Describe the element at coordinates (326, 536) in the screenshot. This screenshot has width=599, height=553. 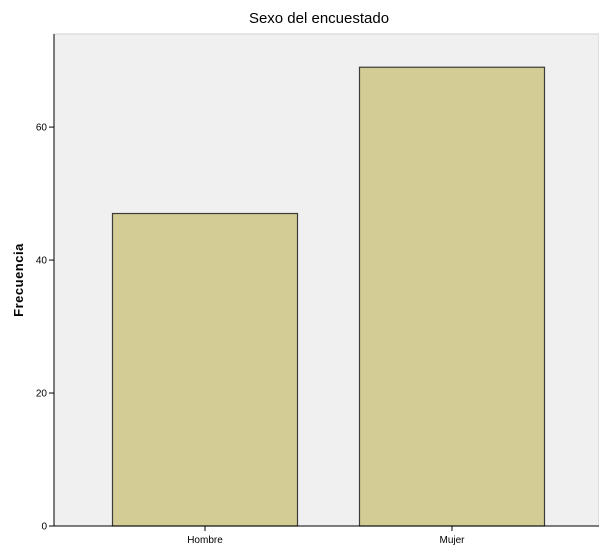
I see `x-ticks: Hombre Mujer` at that location.